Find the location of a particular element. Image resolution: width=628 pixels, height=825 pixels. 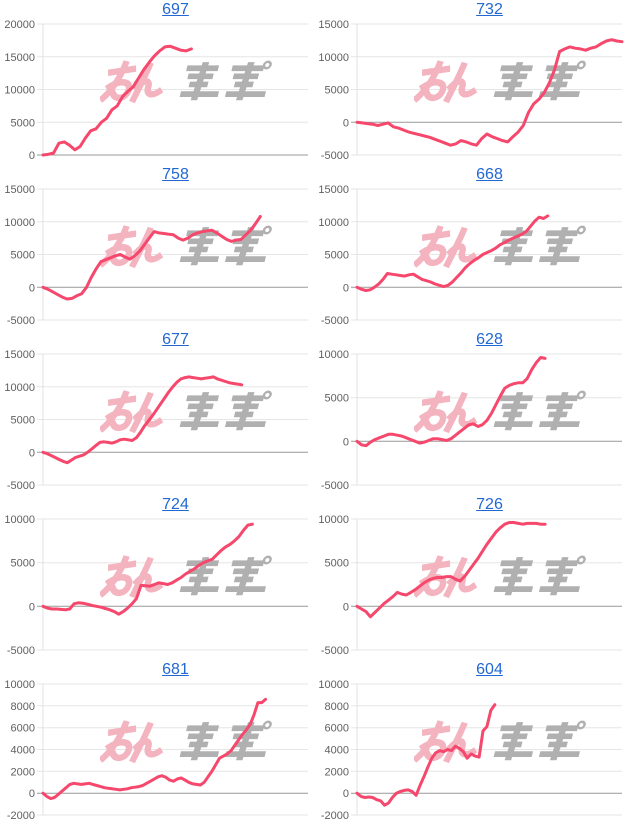

chart-title: 724 is located at coordinates (175, 505).